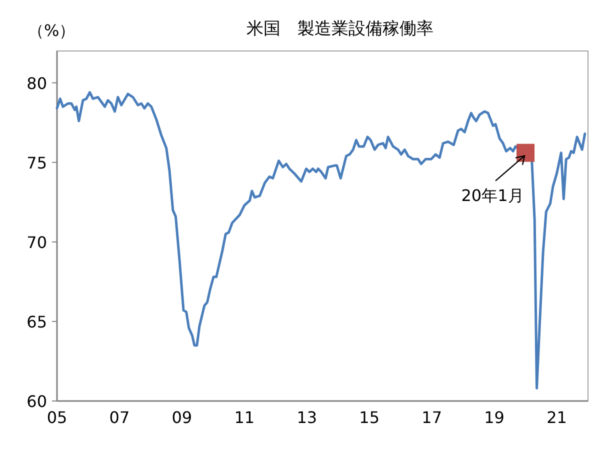 This screenshot has height=468, width=608. I want to click on y-tick-label: 65, so click(36, 322).